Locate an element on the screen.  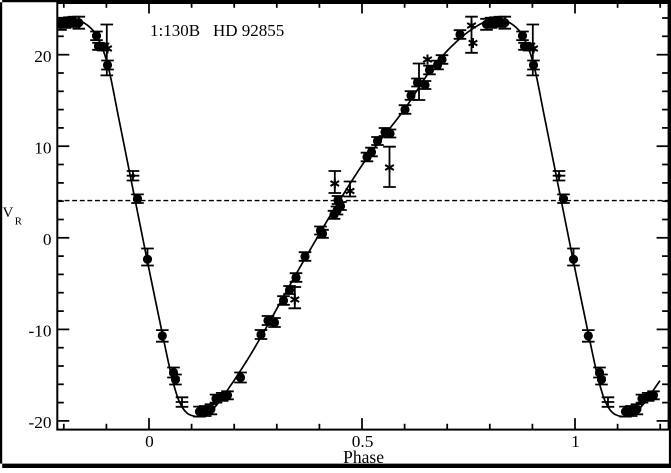
svg-text: V is located at coordinates (8, 213).